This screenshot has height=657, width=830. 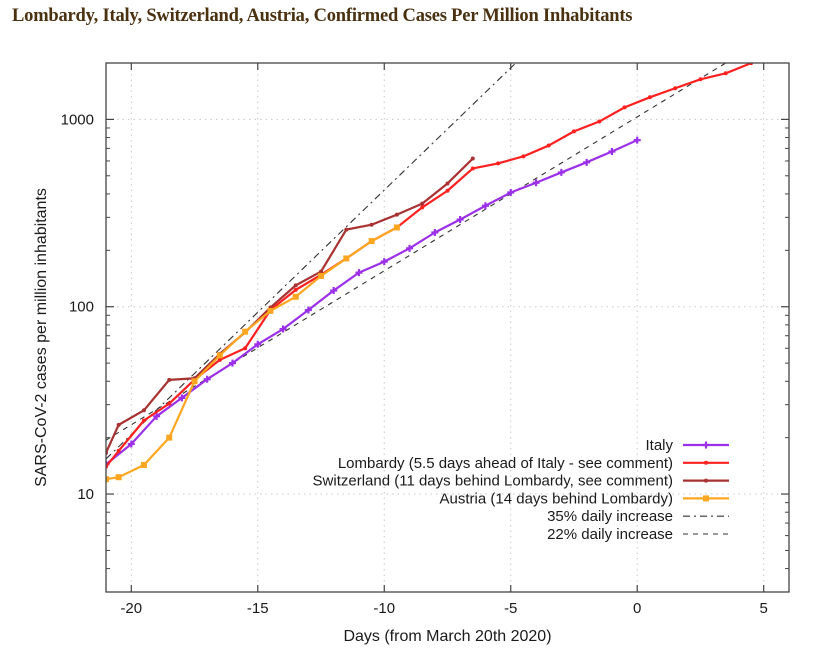 I want to click on x-tick-label: 0, so click(x=637, y=608).